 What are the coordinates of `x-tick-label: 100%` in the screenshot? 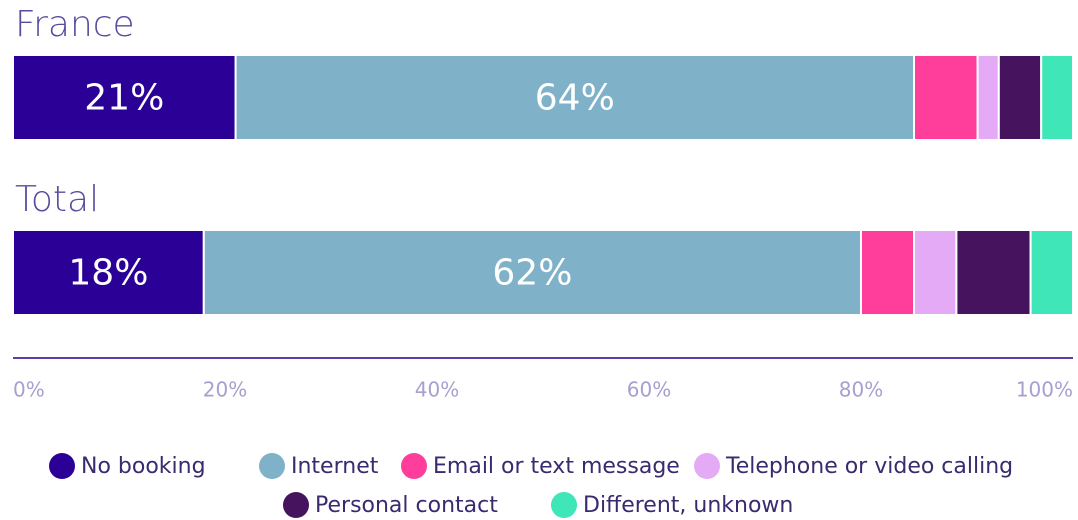 It's located at (1044, 390).